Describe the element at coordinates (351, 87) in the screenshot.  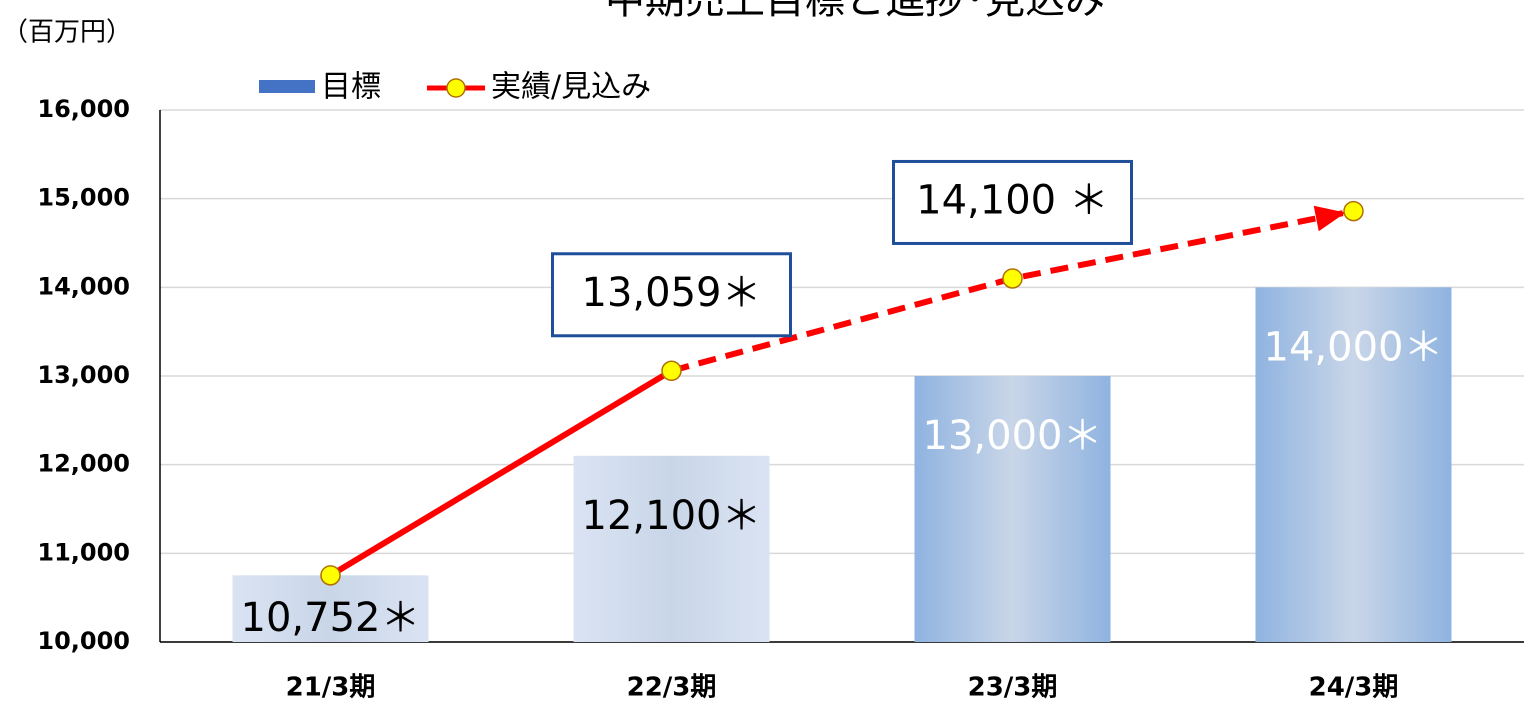
I see `legend-label: 目標` at that location.